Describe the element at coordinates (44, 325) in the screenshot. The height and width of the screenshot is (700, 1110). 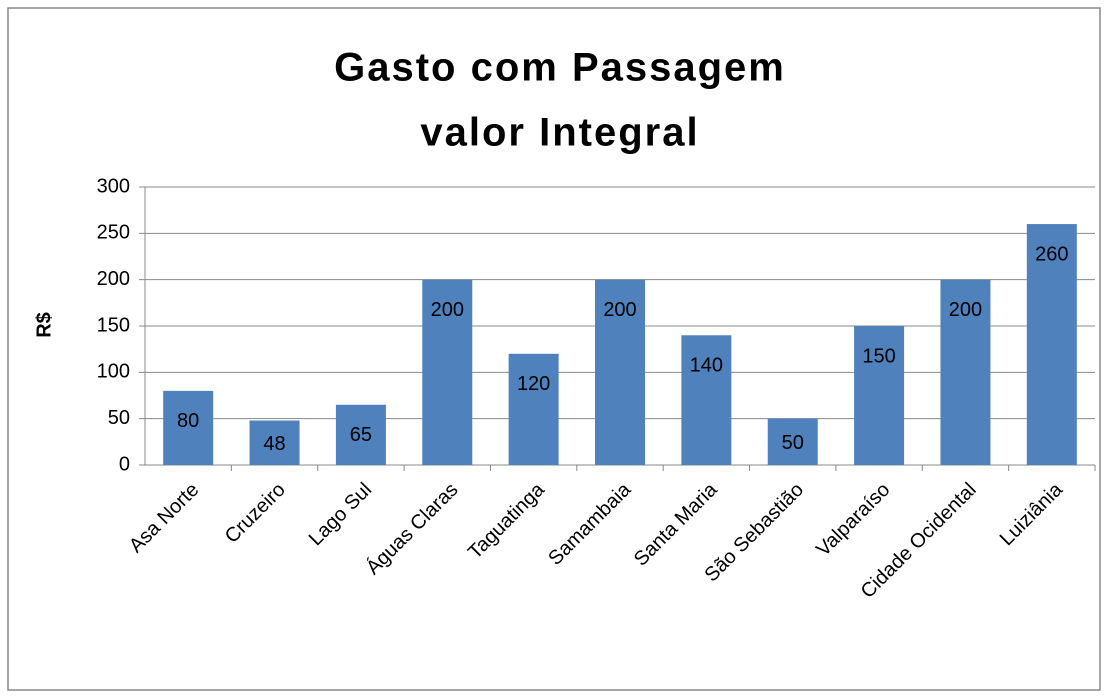
I see `y-axis-label: R$` at that location.